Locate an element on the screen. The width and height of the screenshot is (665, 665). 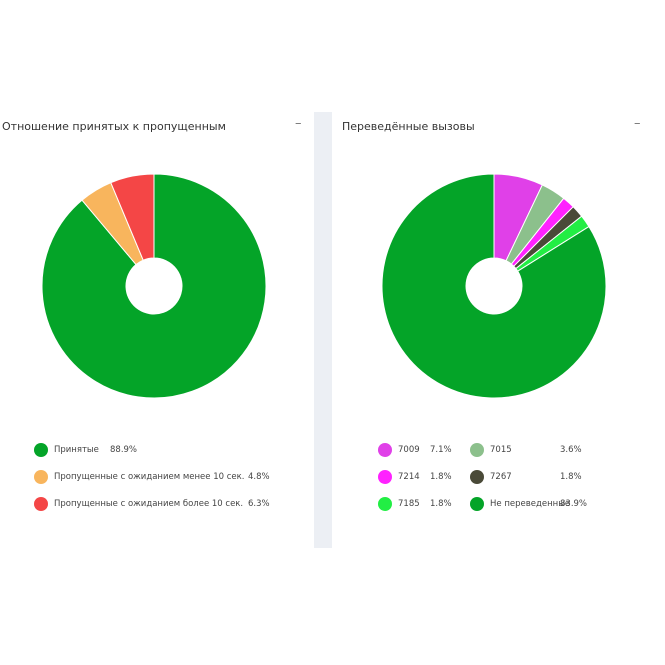
legend-value: 83.9% is located at coordinates (574, 504).